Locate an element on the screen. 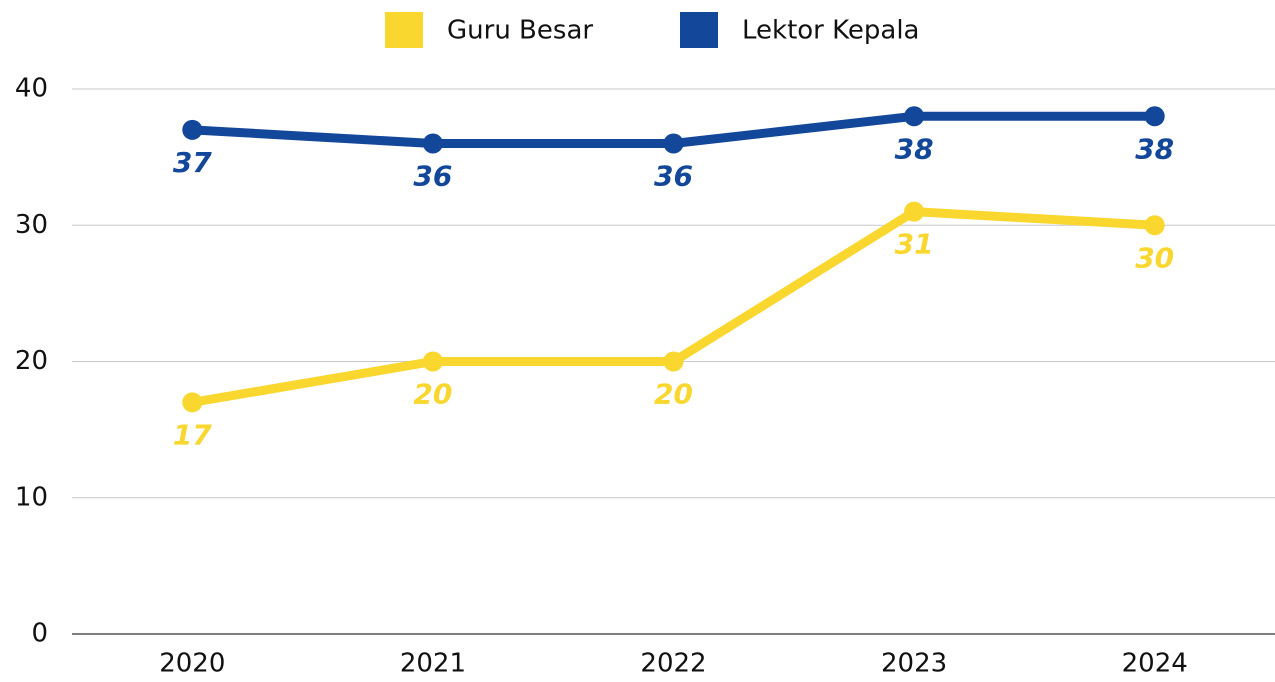 This screenshot has height=682, width=1275. x-tick-label: 2024 is located at coordinates (1155, 664).